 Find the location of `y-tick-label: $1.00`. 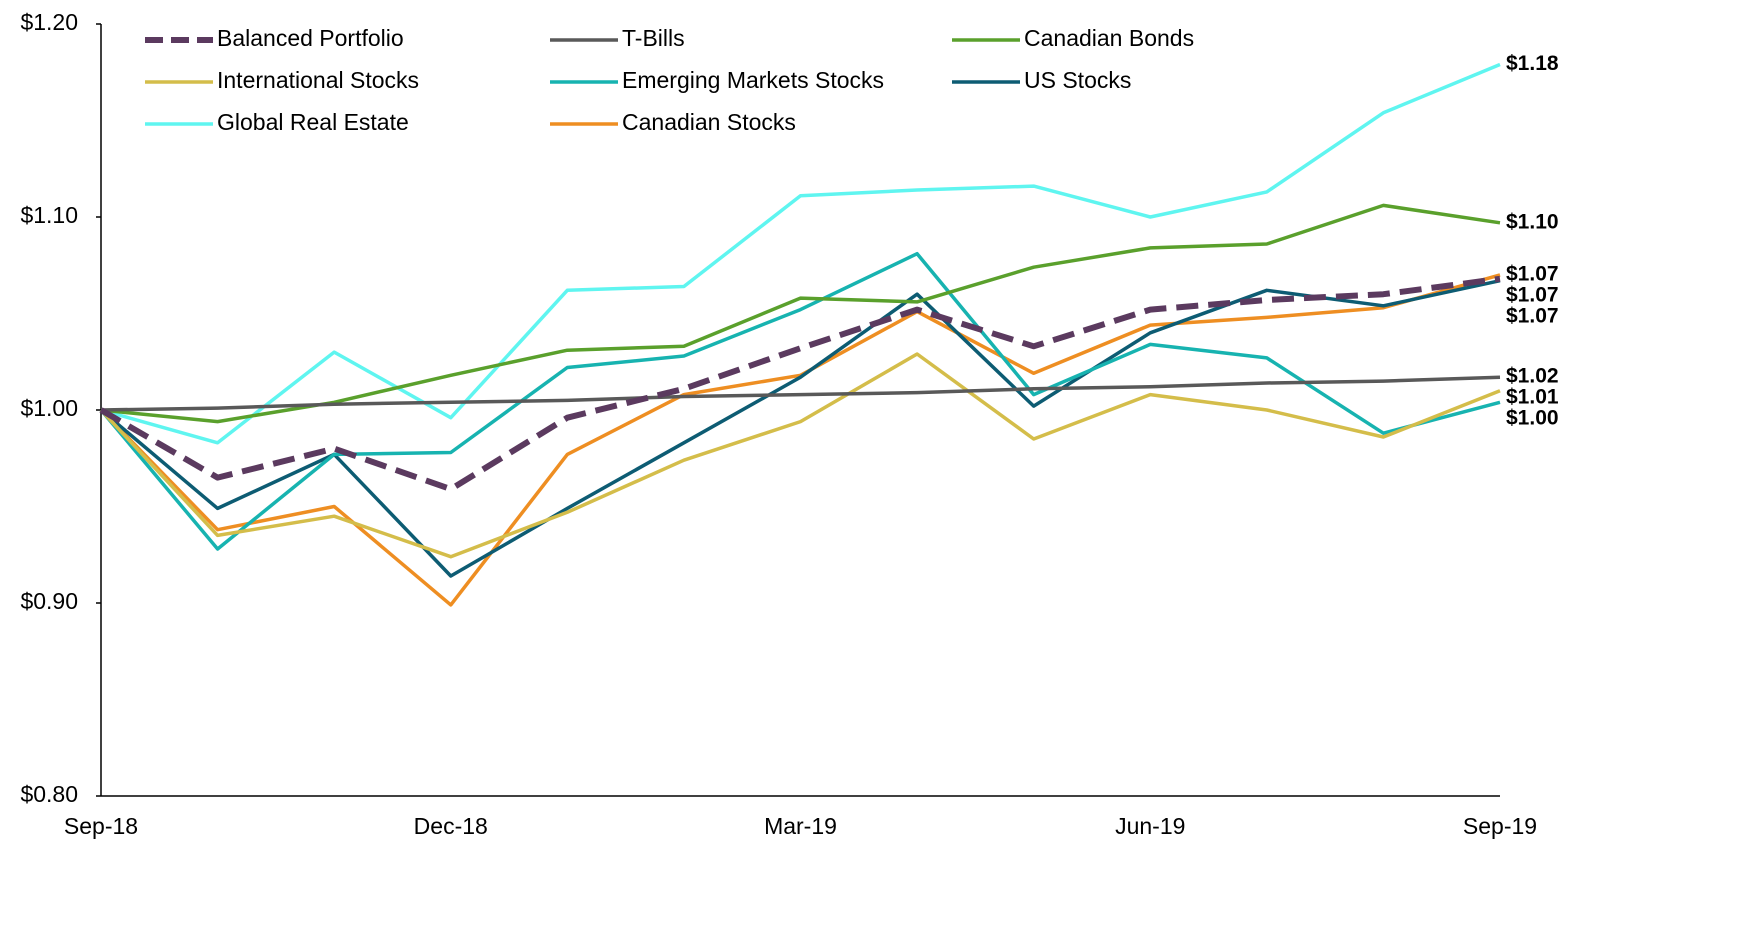

y-tick-label: $1.00 is located at coordinates (49, 408).